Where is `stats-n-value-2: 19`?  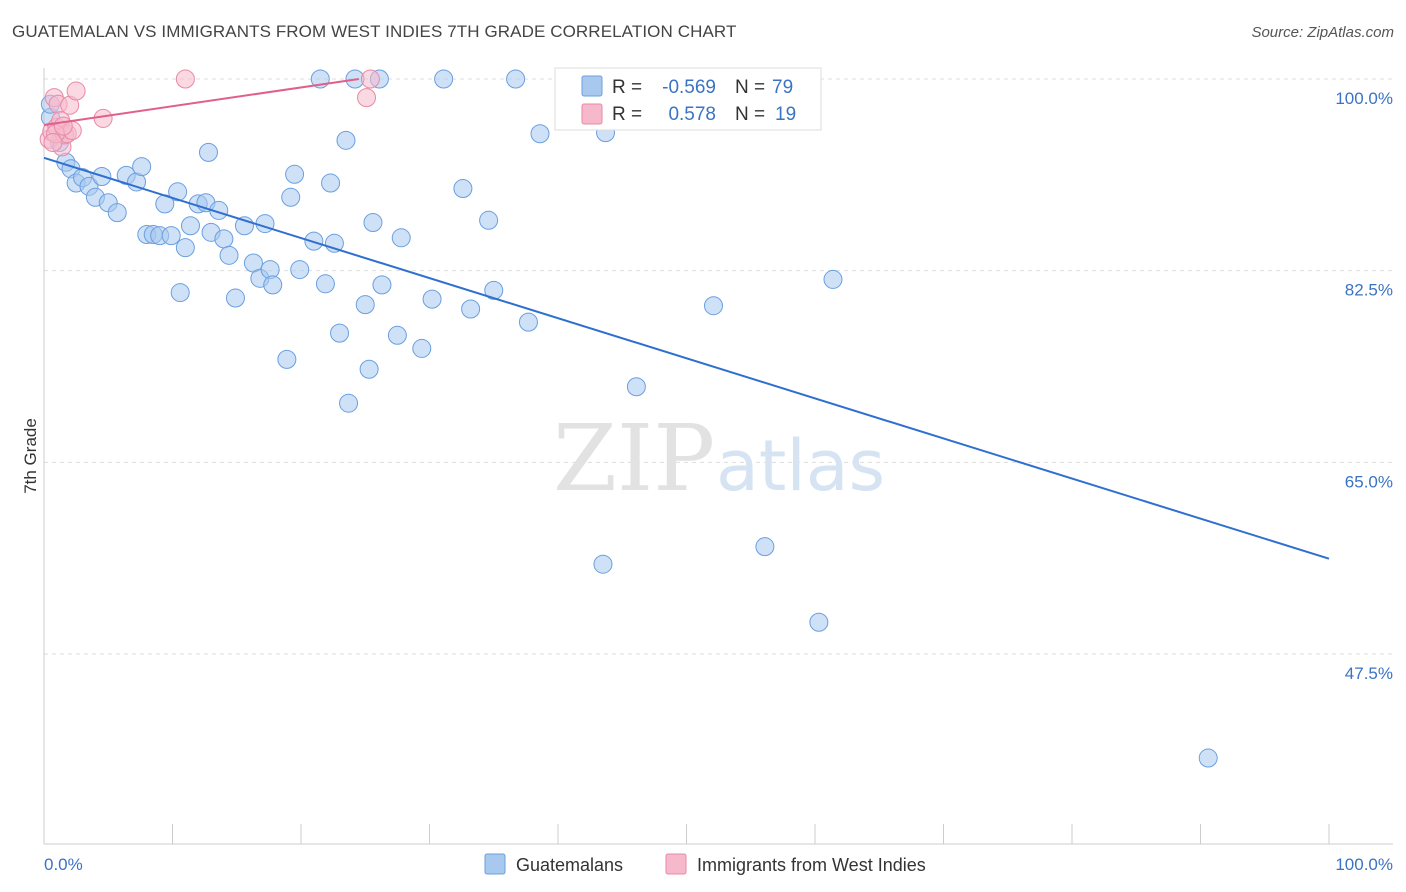 stats-n-value-2: 19 is located at coordinates (785, 114).